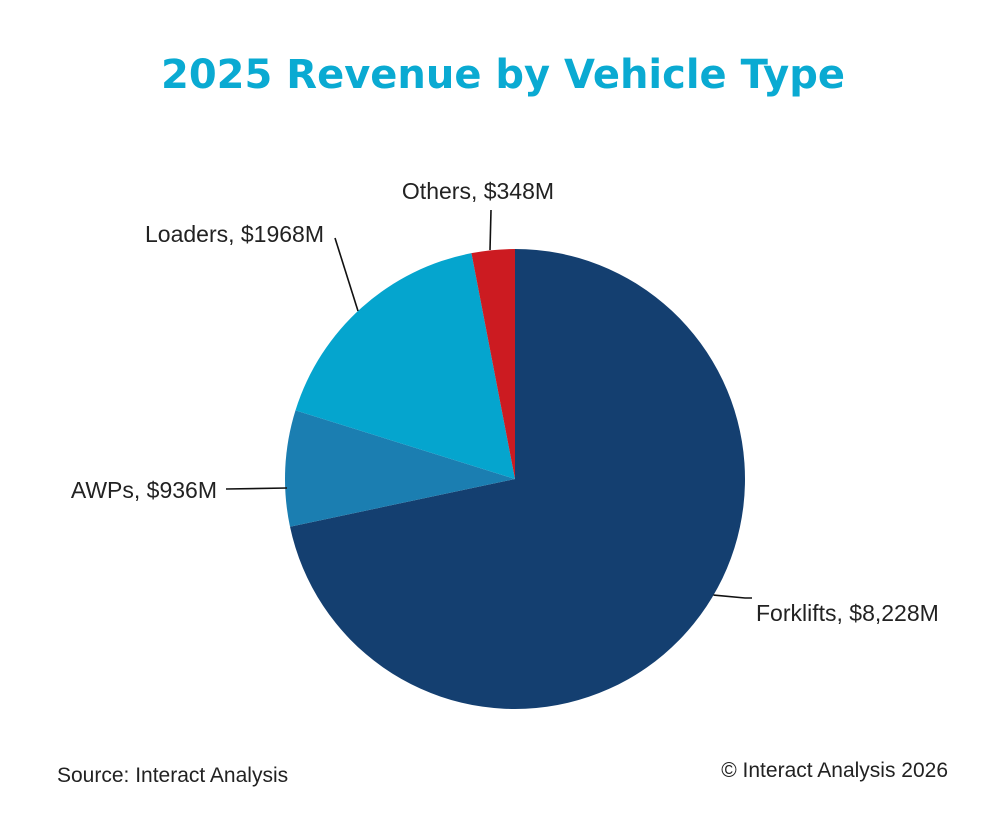 The width and height of the screenshot is (1006, 815). What do you see at coordinates (503, 75) in the screenshot?
I see `chart-title: 2025 Revenue by Vehicle Type` at bounding box center [503, 75].